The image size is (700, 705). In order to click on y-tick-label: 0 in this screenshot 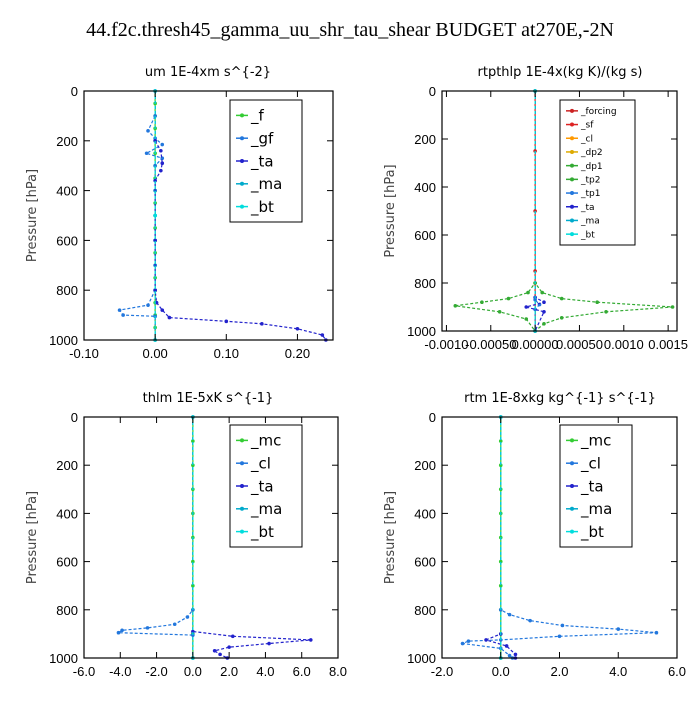, I will do `click(74, 417)`.